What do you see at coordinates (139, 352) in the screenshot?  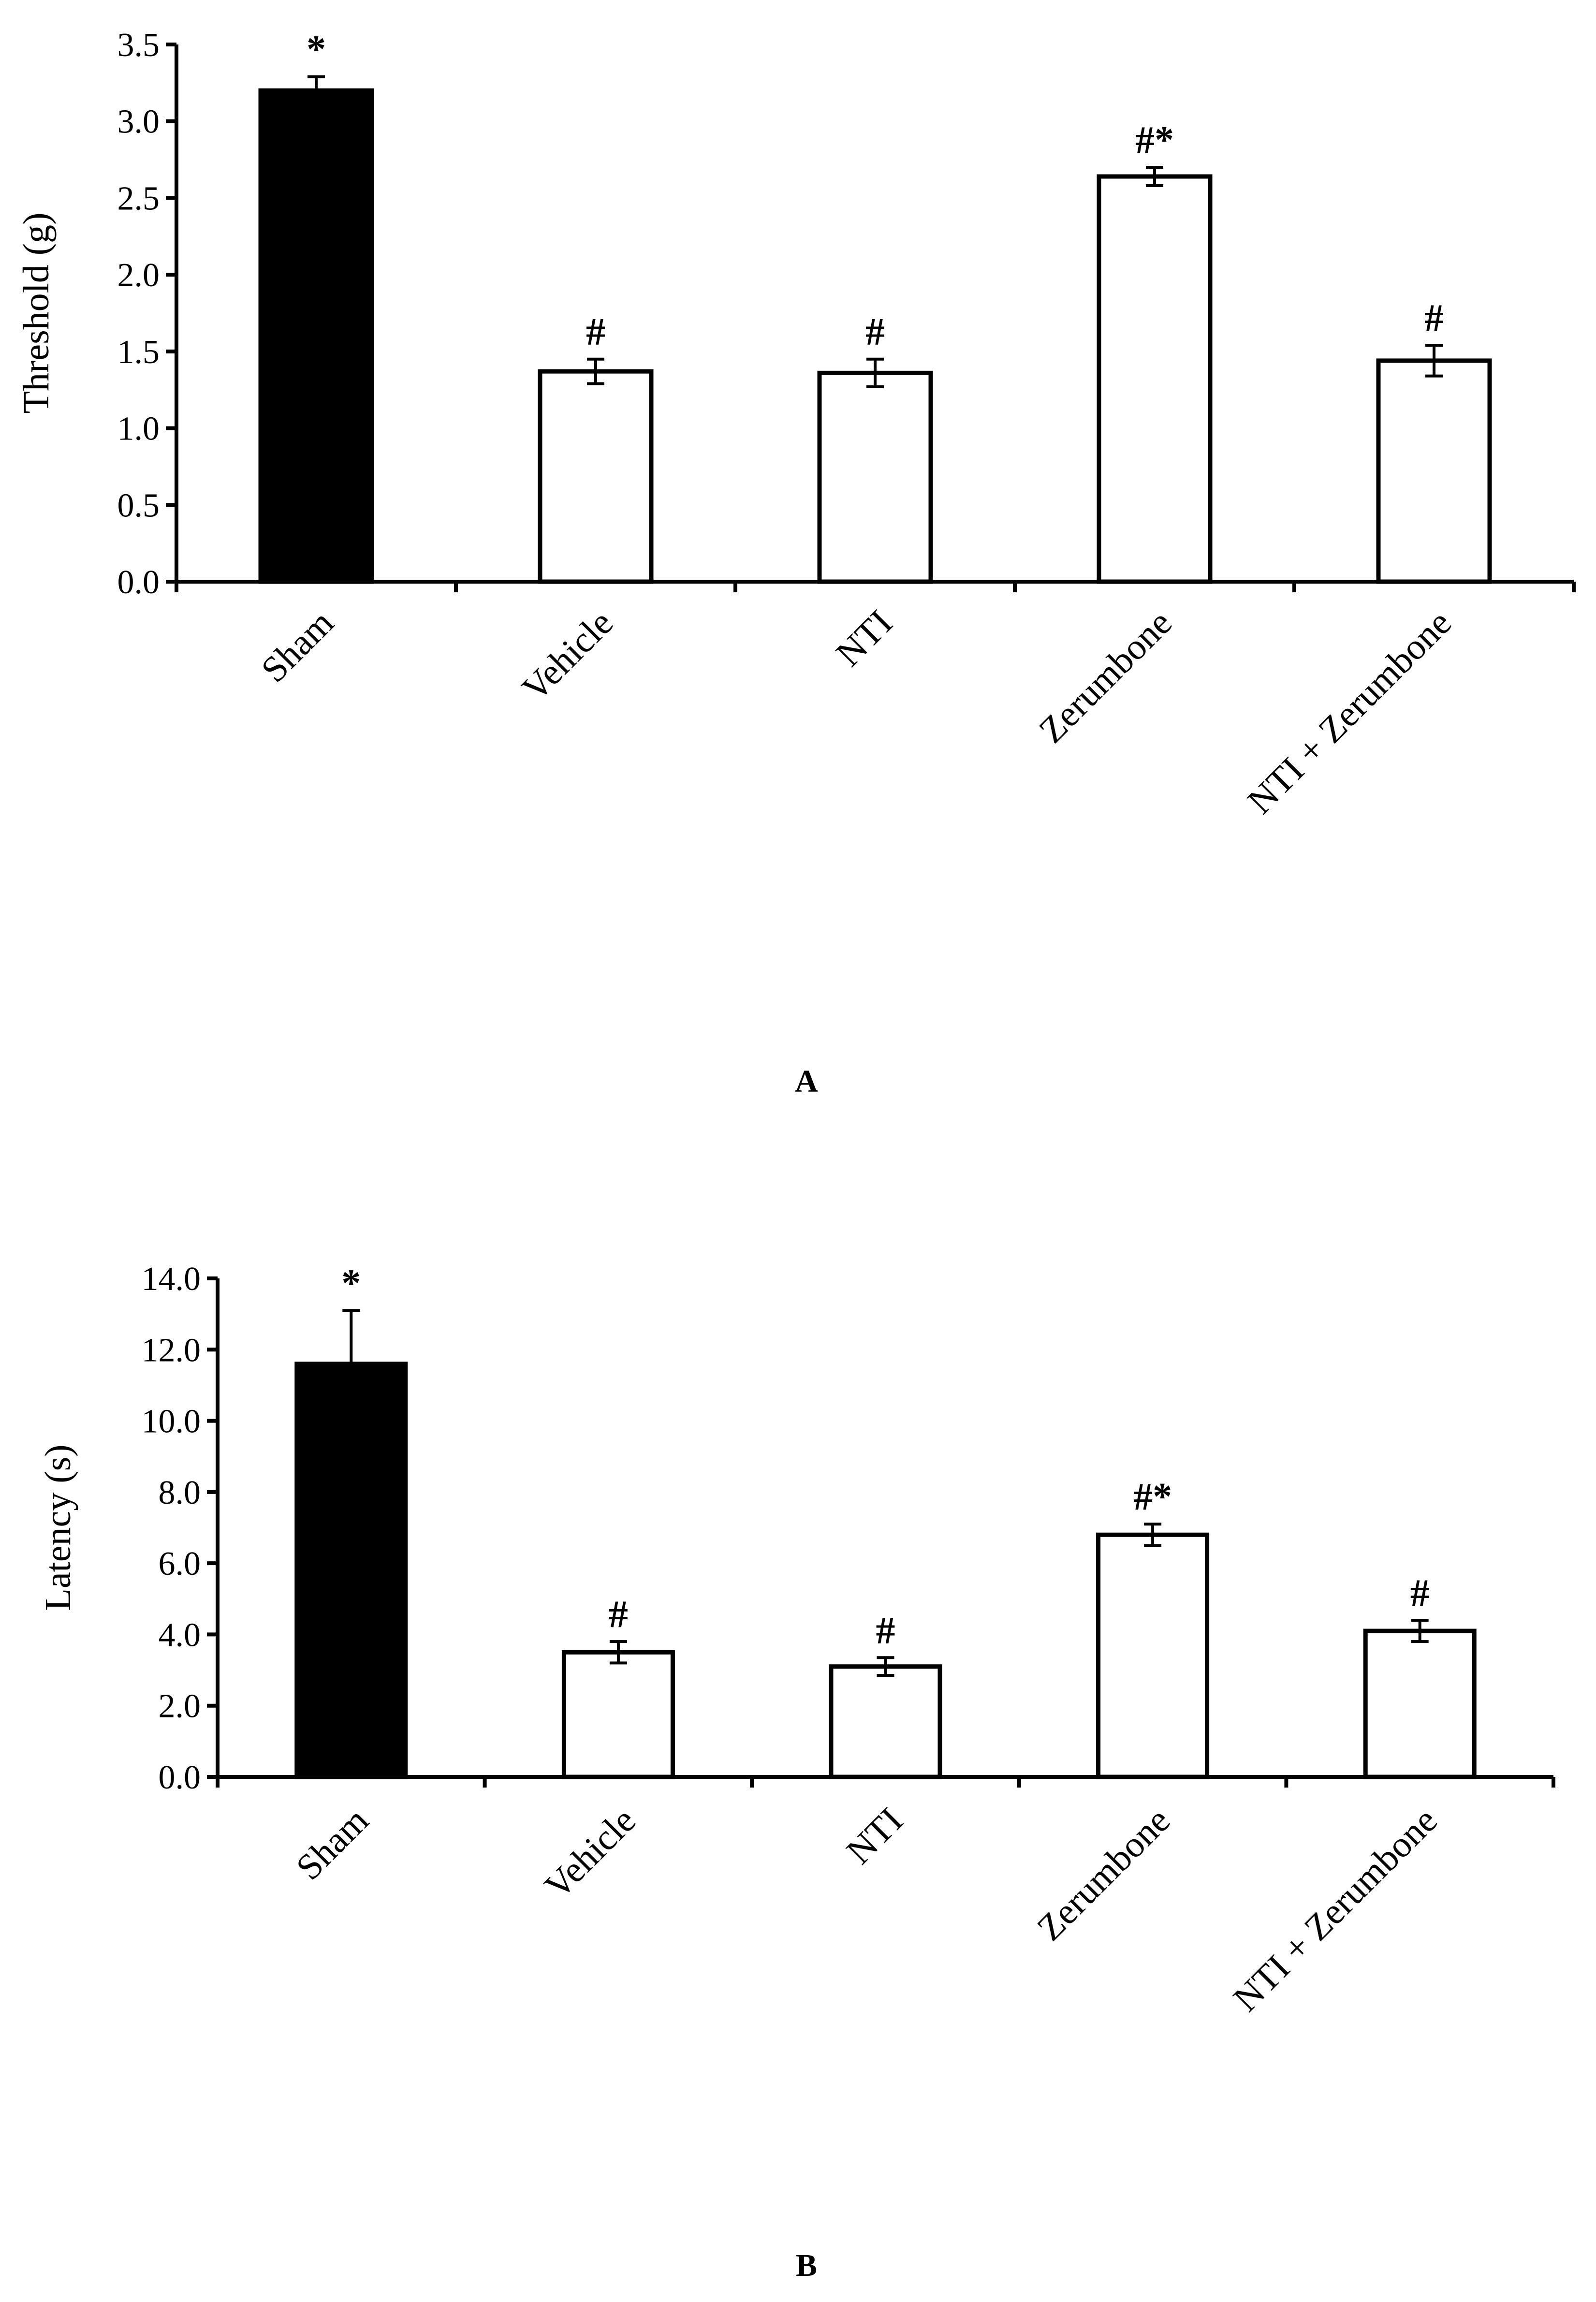 I see `y-tick-label: 1.5` at bounding box center [139, 352].